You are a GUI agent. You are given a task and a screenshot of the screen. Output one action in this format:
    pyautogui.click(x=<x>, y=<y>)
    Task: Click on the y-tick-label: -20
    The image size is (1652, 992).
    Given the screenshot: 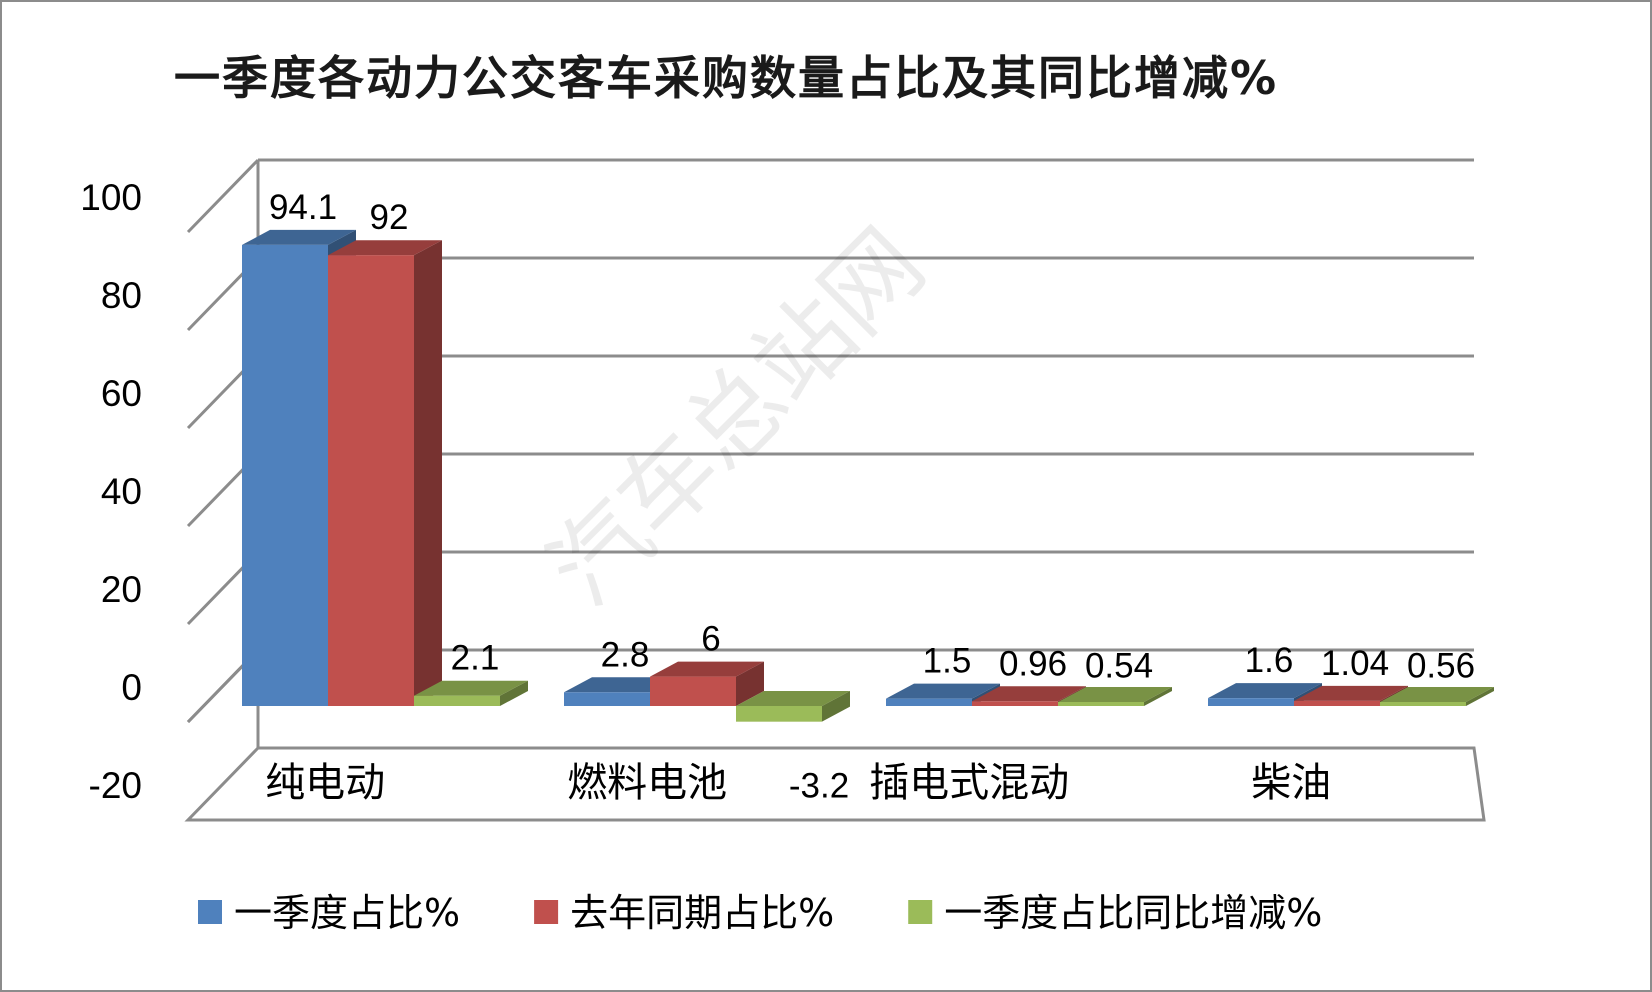 What is the action you would take?
    pyautogui.click(x=115, y=785)
    